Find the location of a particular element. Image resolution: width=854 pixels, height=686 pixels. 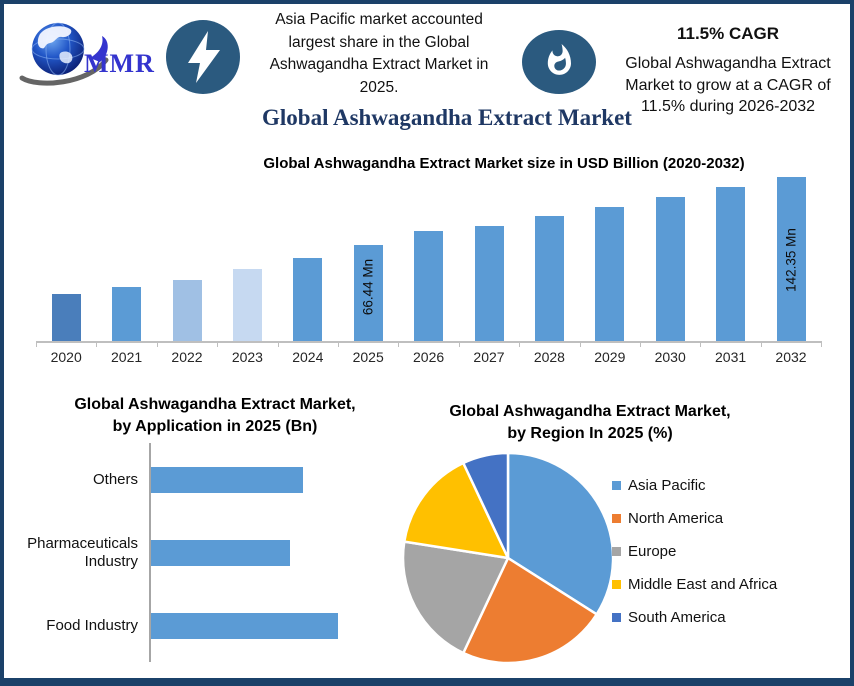

x-axis-label: 2021 is located at coordinates (127, 357).